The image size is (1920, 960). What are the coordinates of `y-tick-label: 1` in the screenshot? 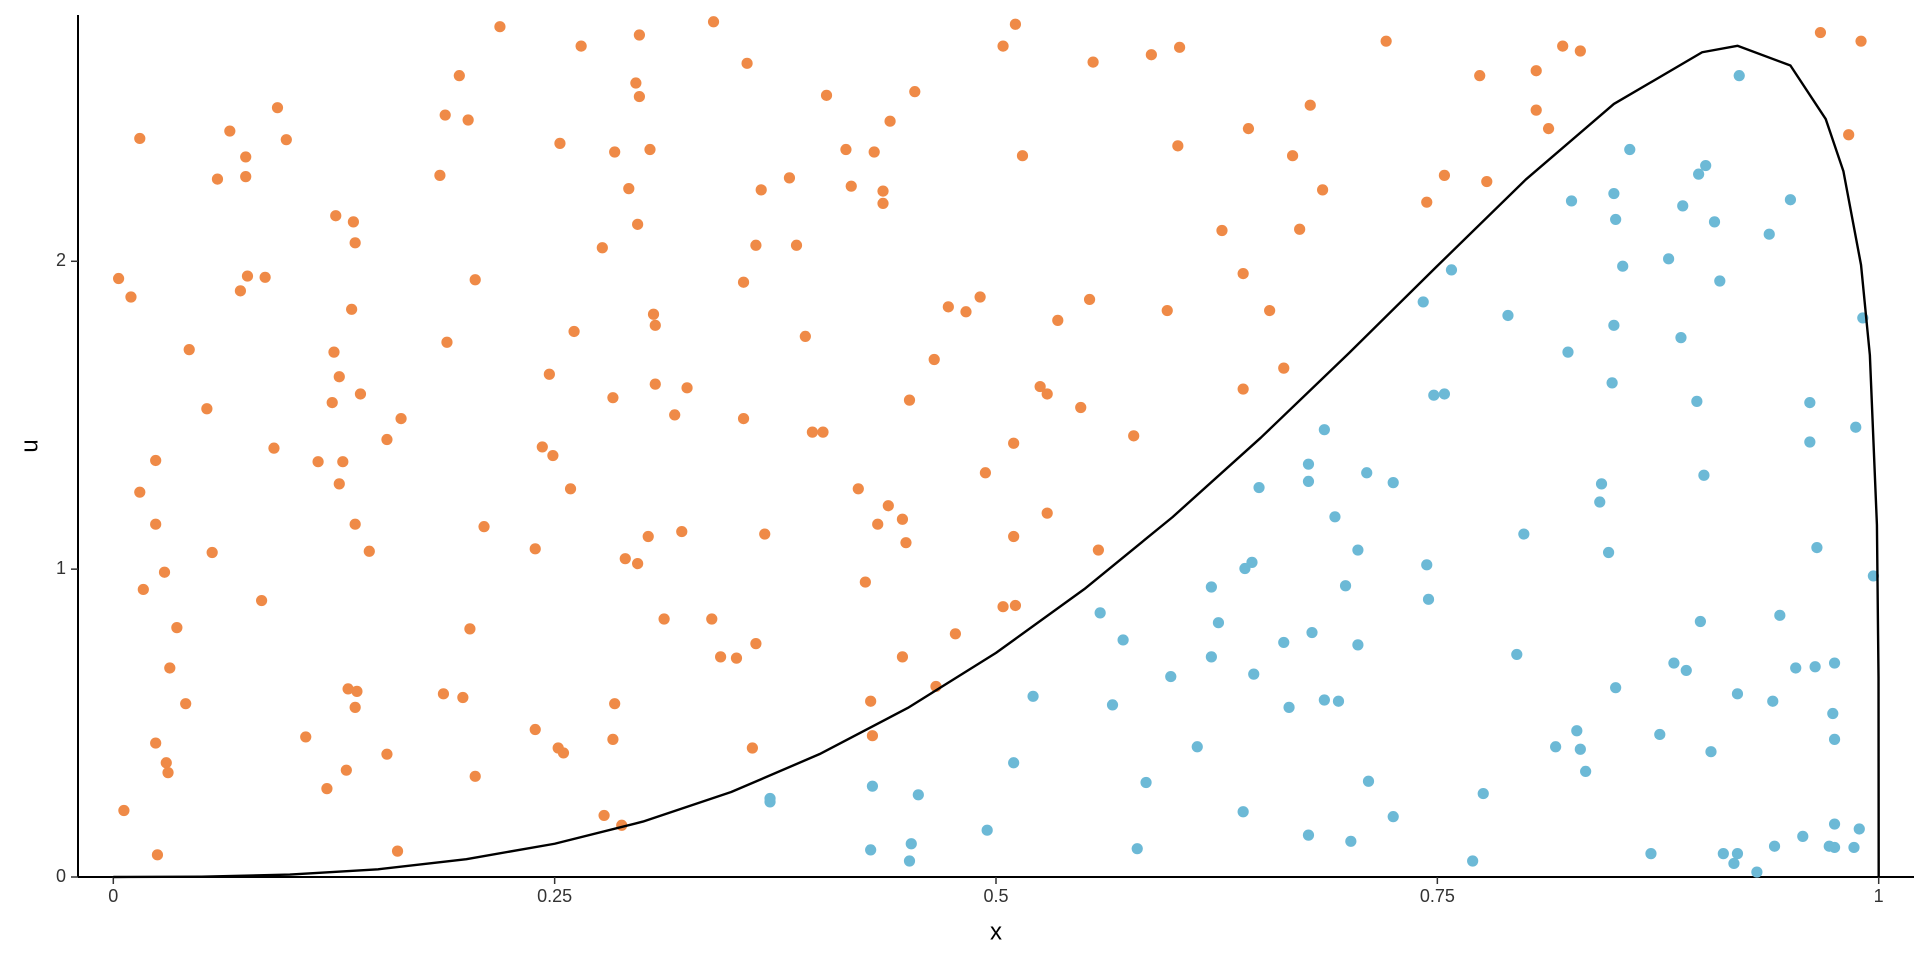 It's located at (61, 568).